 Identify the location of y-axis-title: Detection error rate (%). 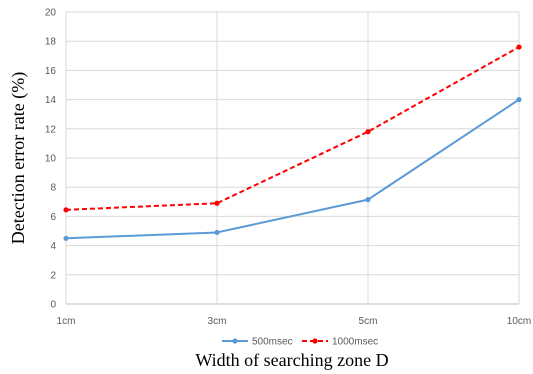
(18, 158).